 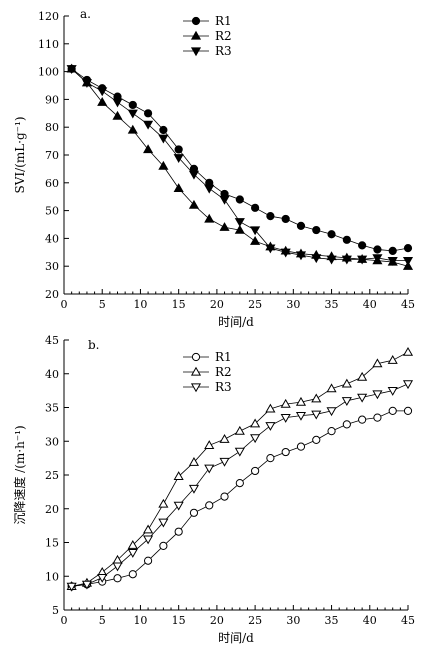 What do you see at coordinates (55, 610) in the screenshot?
I see `y-tick-label: 5` at bounding box center [55, 610].